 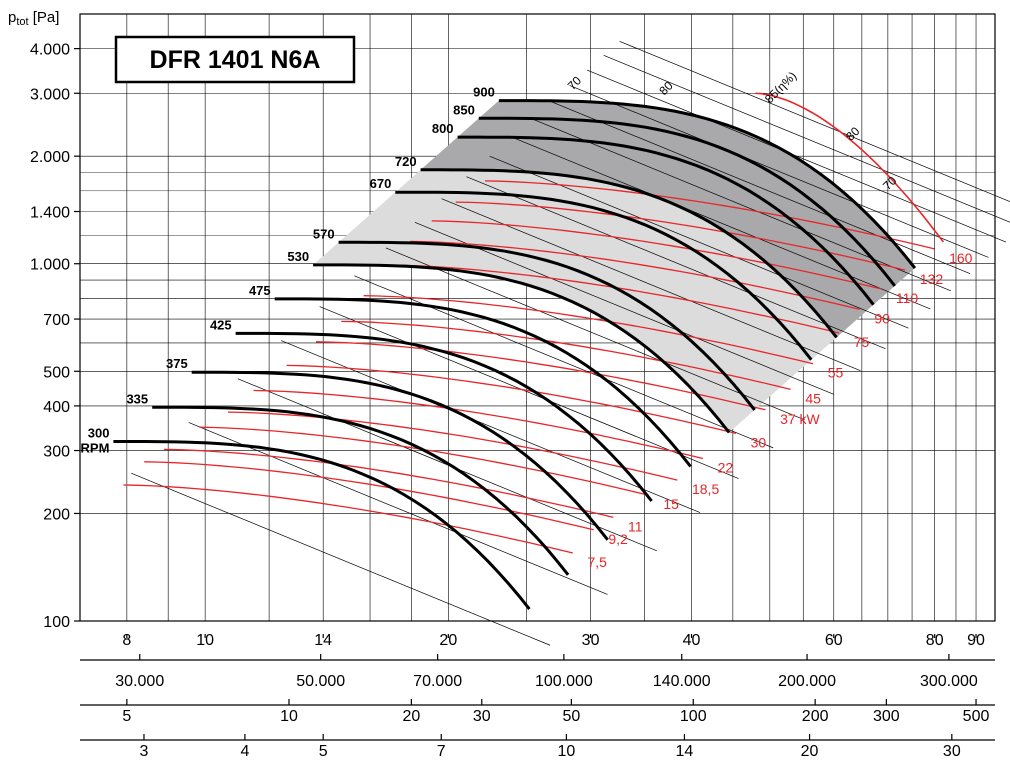 What do you see at coordinates (564, 681) in the screenshot?
I see `x-tick-label: 100.000` at bounding box center [564, 681].